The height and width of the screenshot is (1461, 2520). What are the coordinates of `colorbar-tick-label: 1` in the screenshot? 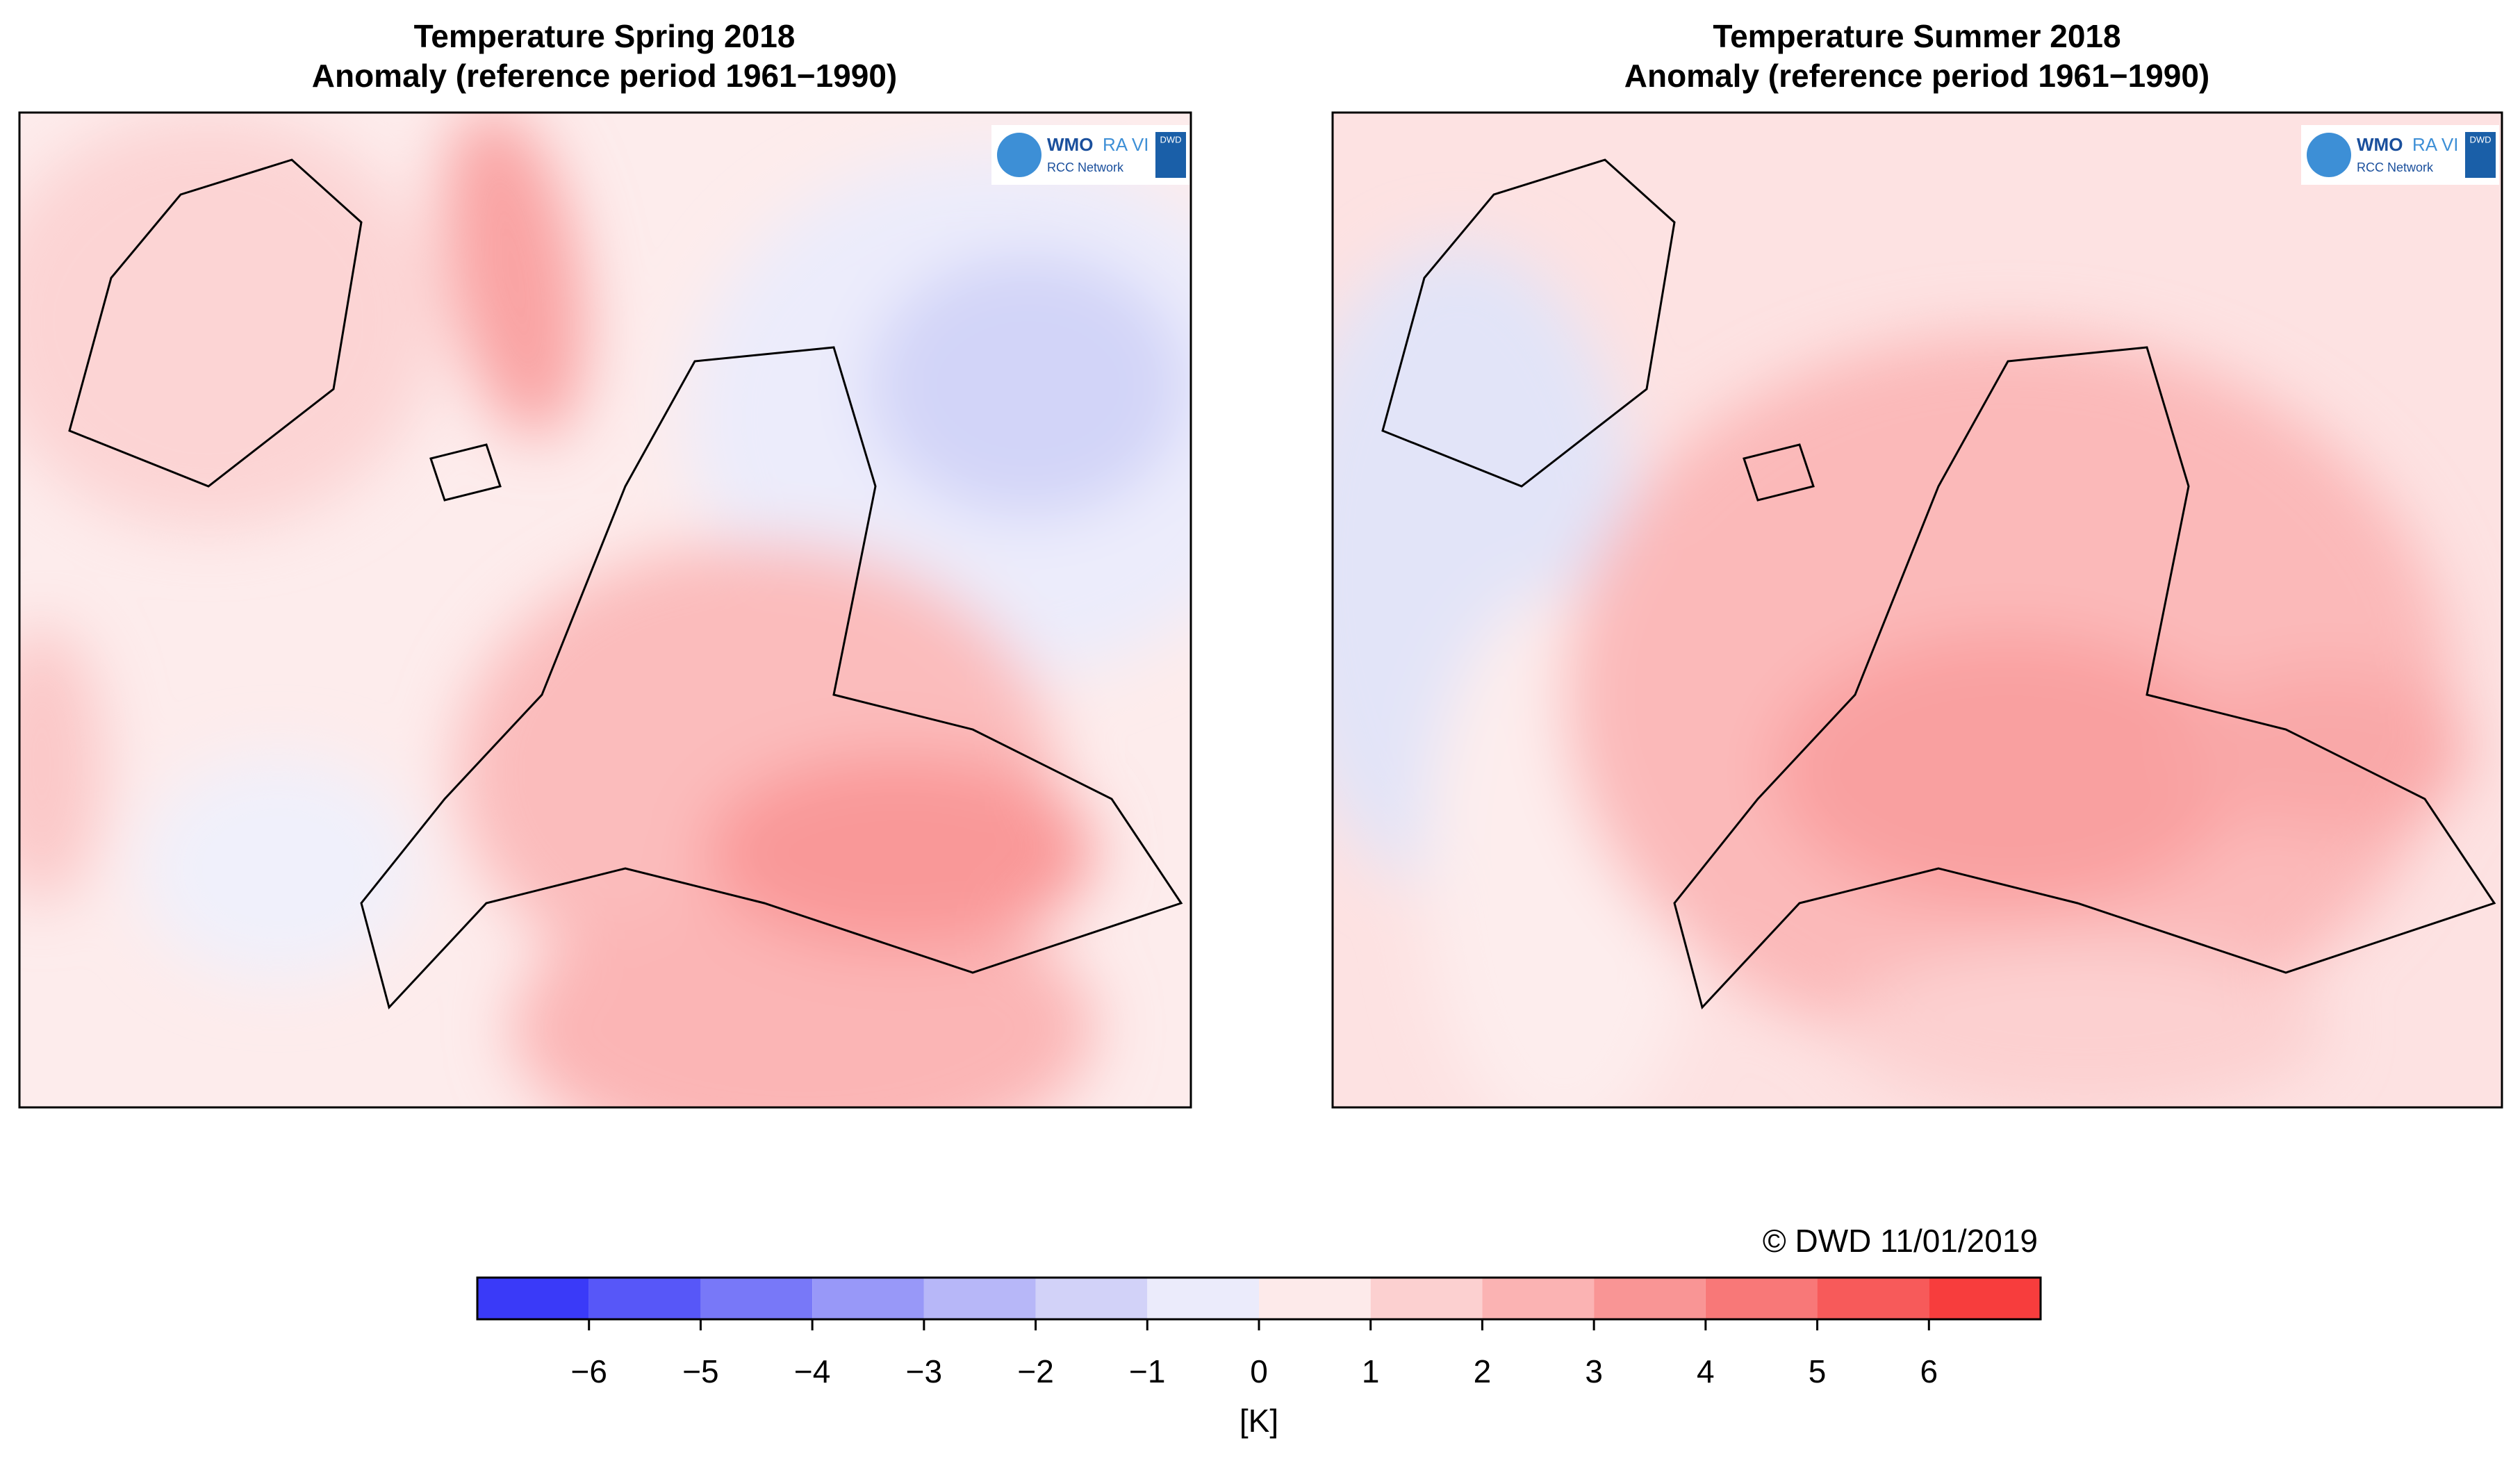 It's located at (1371, 1371).